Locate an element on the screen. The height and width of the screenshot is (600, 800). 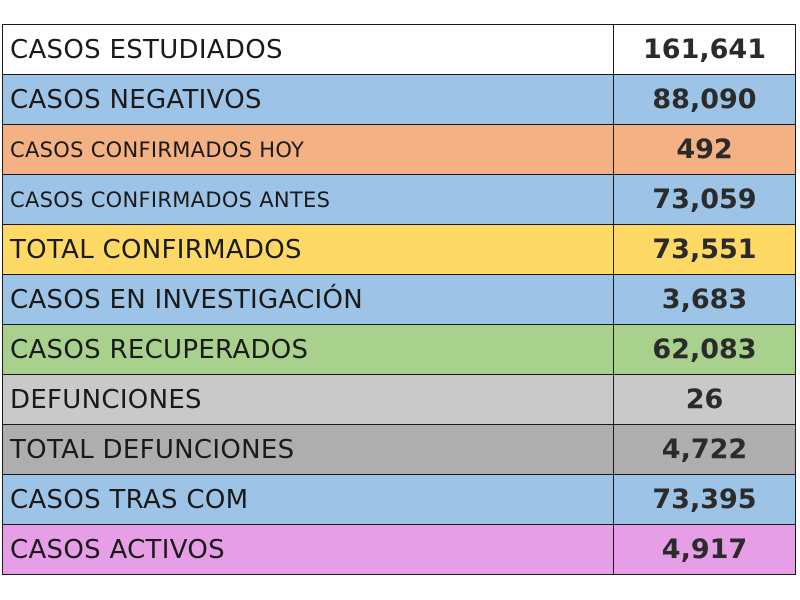
table-row: CASOS EN INVESTIGACIÓN 3,683 is located at coordinates (399, 299).